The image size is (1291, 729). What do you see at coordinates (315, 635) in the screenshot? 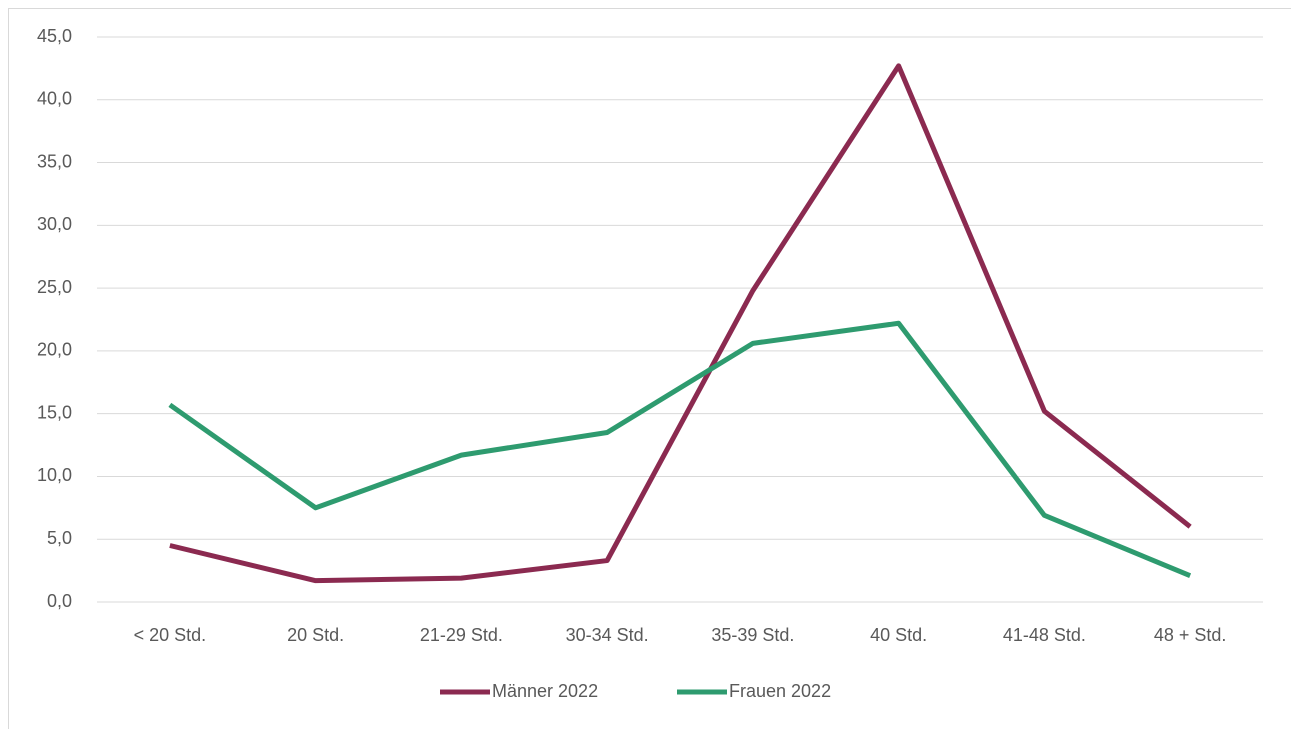
I see `x-tick-label: 20 Std.` at bounding box center [315, 635].